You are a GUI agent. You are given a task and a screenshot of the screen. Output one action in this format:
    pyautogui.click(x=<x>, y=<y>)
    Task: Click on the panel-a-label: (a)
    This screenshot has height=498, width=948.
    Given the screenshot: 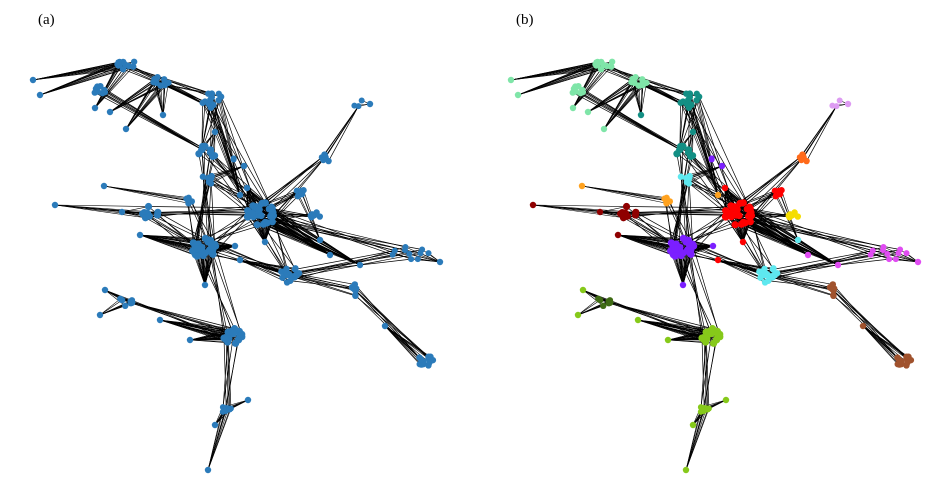 What is the action you would take?
    pyautogui.click(x=46, y=20)
    